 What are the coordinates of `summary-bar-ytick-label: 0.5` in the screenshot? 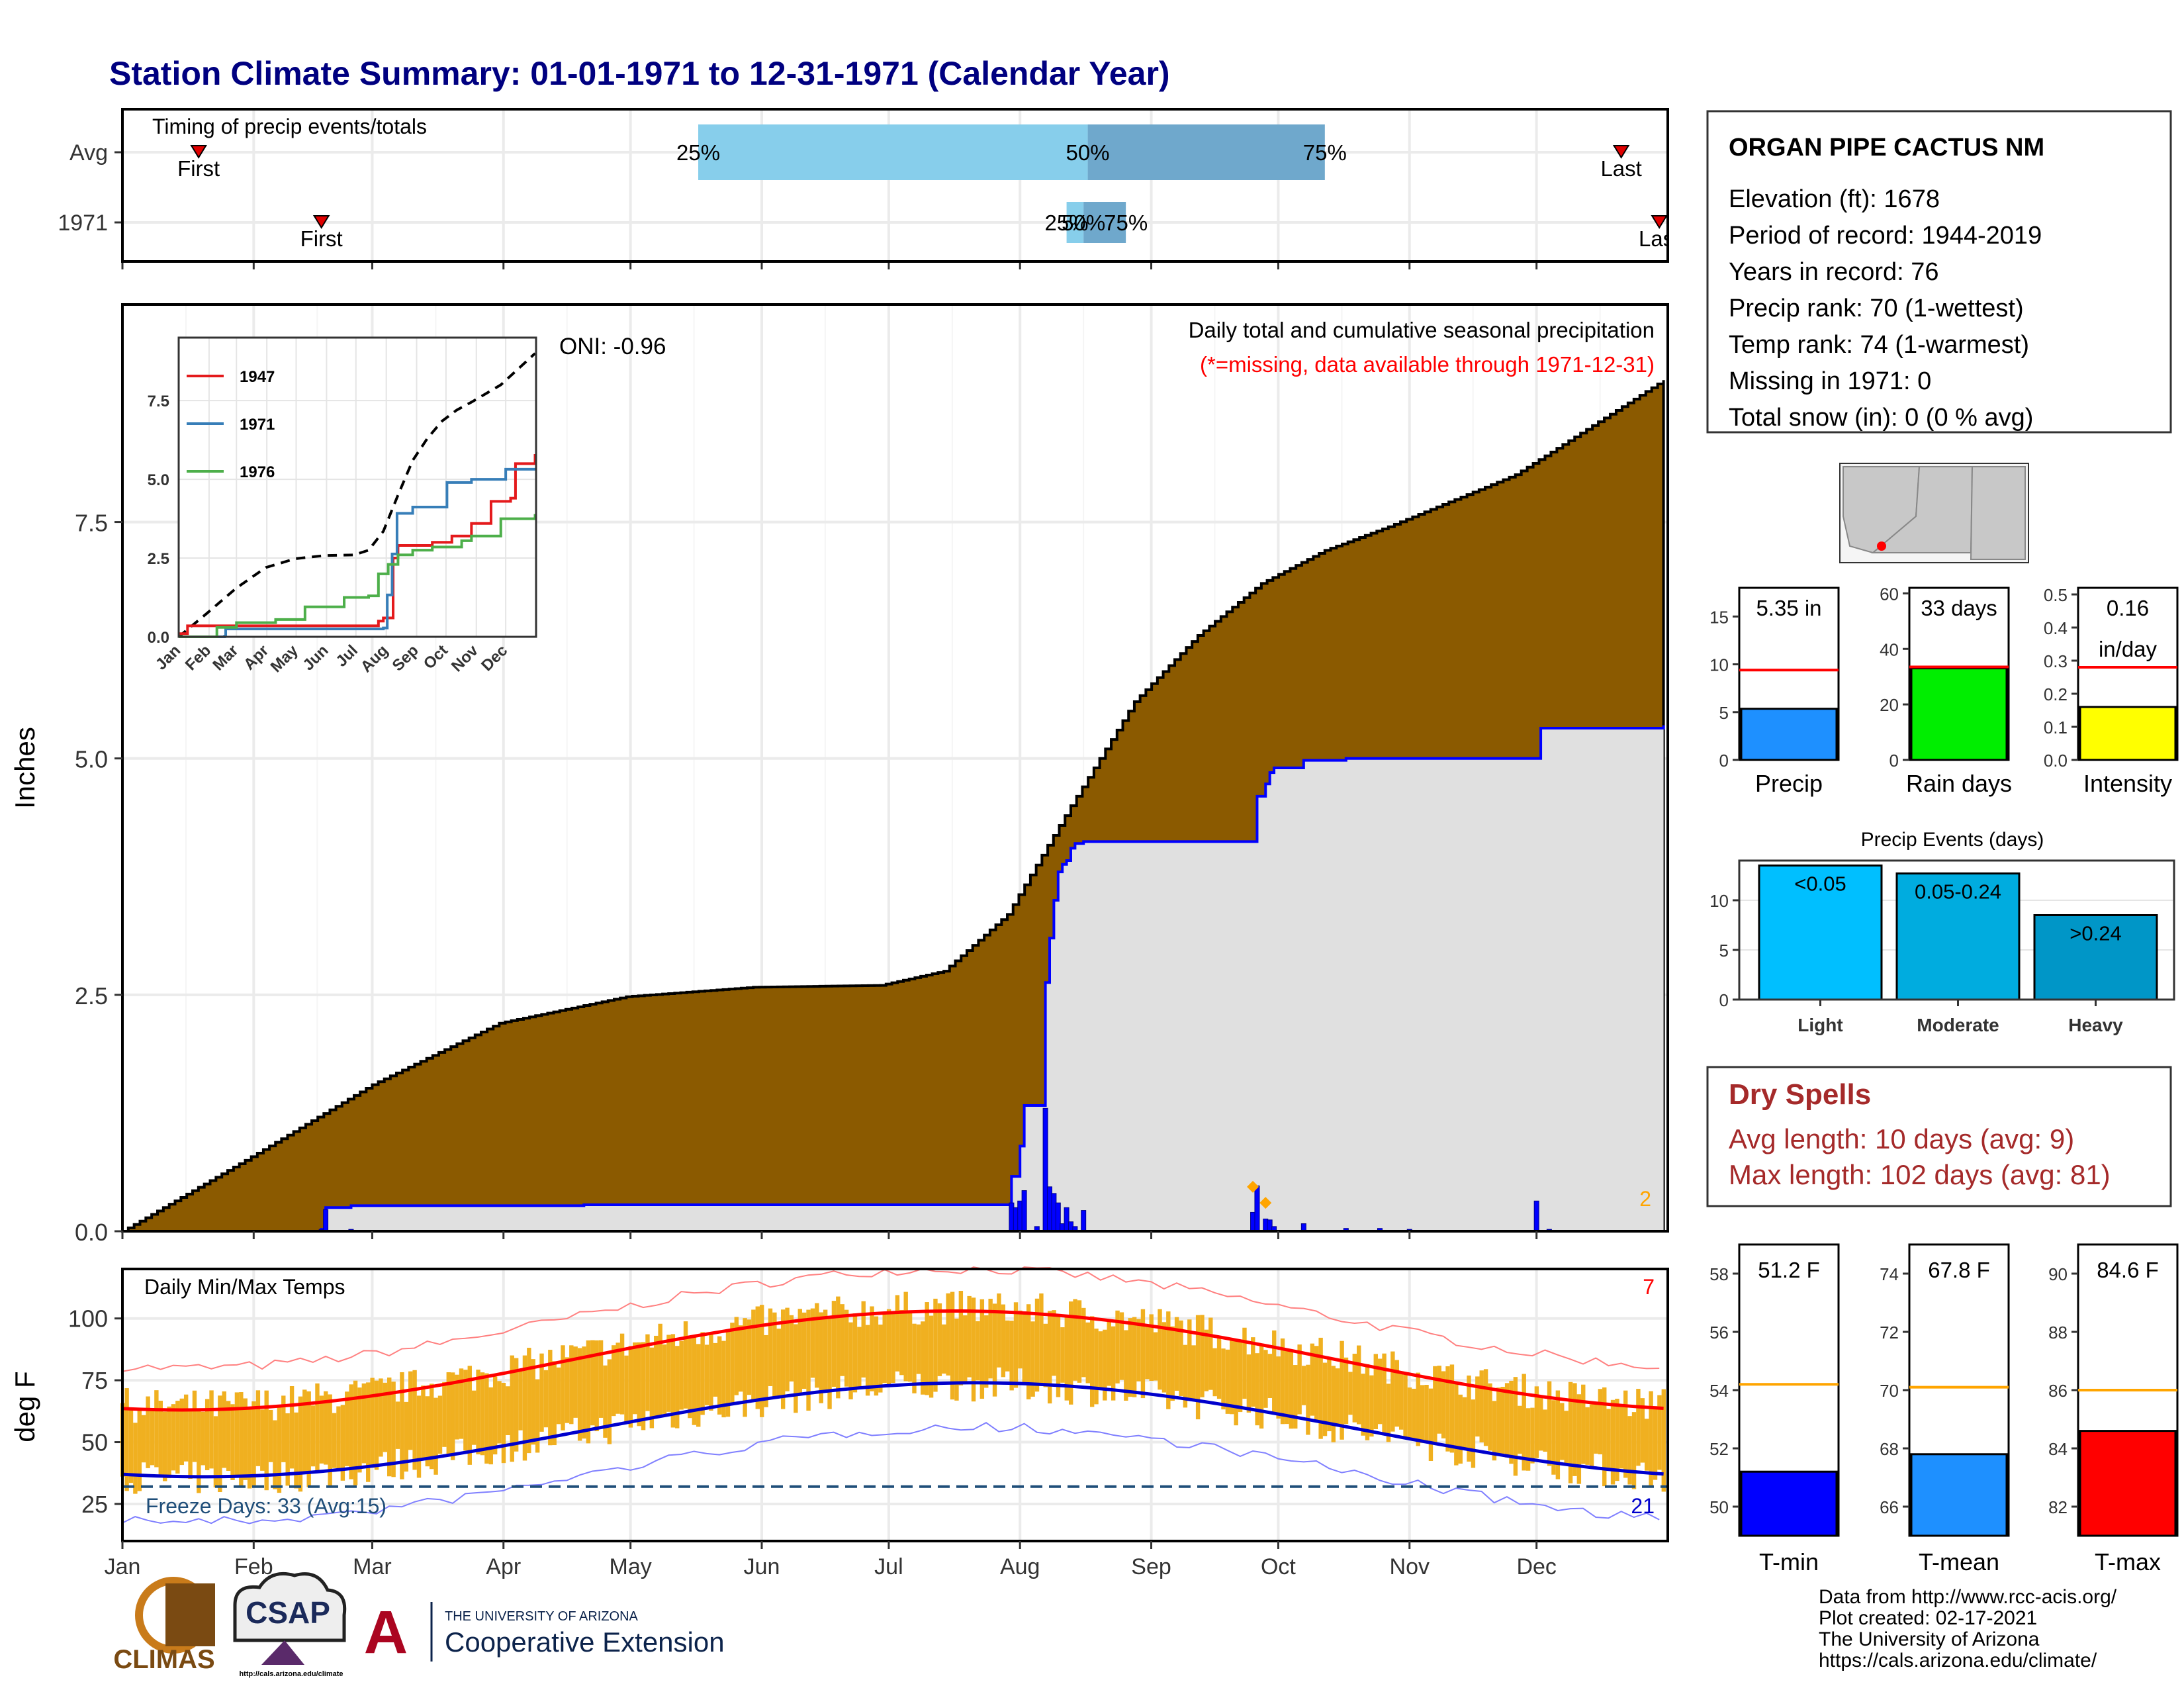 It's located at (2056, 595).